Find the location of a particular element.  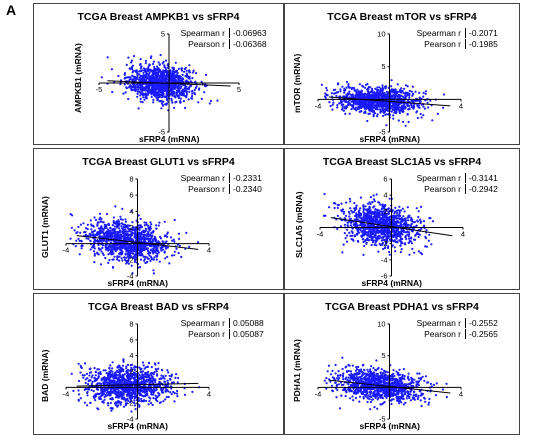

x-tick-label: 4 is located at coordinates (463, 234).